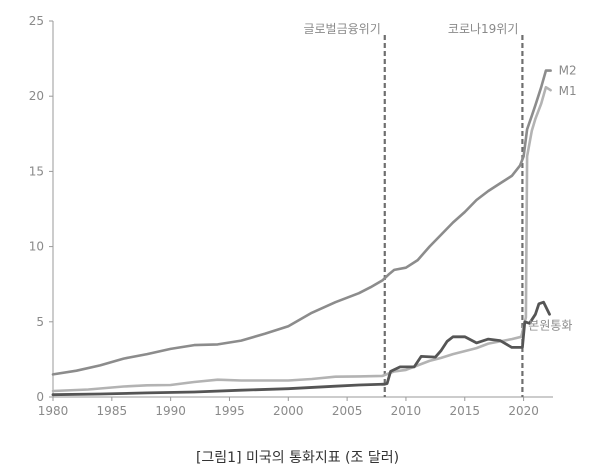 The image size is (595, 476). What do you see at coordinates (347, 411) in the screenshot?
I see `x-tick-label: 2005` at bounding box center [347, 411].